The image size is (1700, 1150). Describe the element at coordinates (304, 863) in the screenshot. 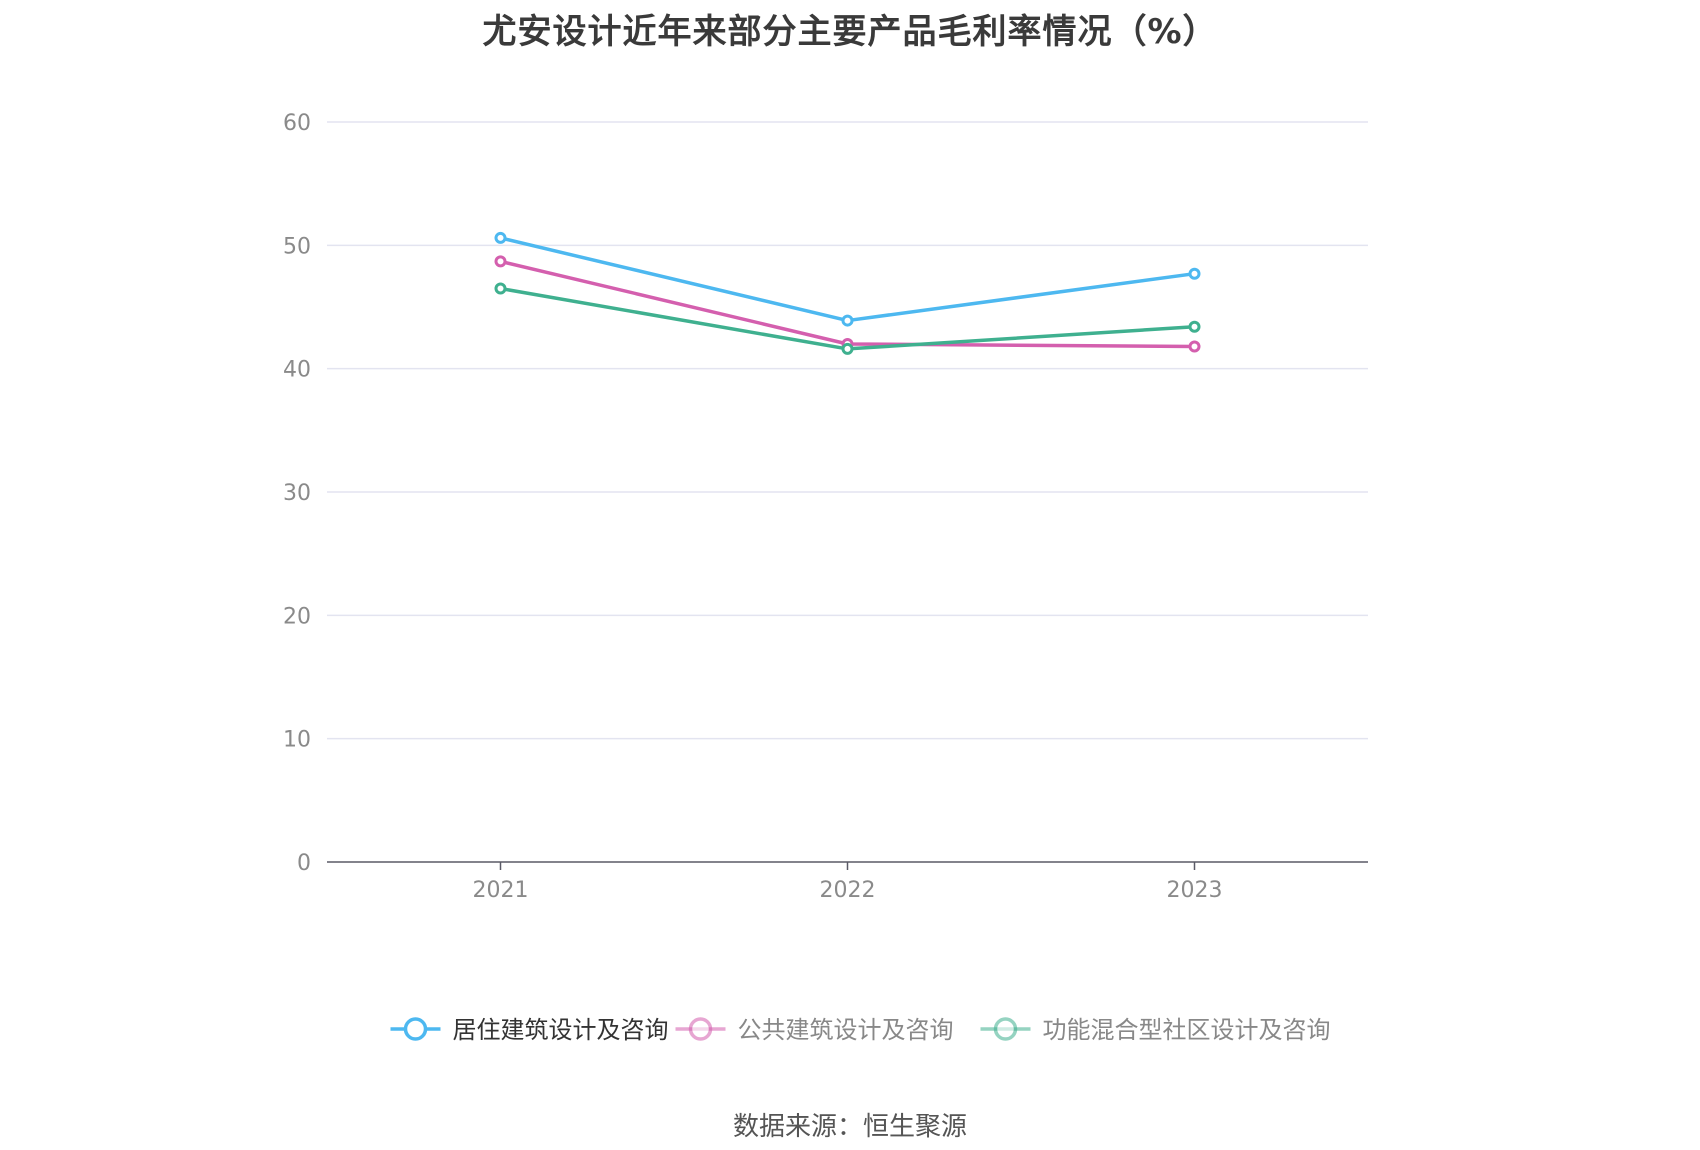

I see `y-tick-label: 0` at that location.